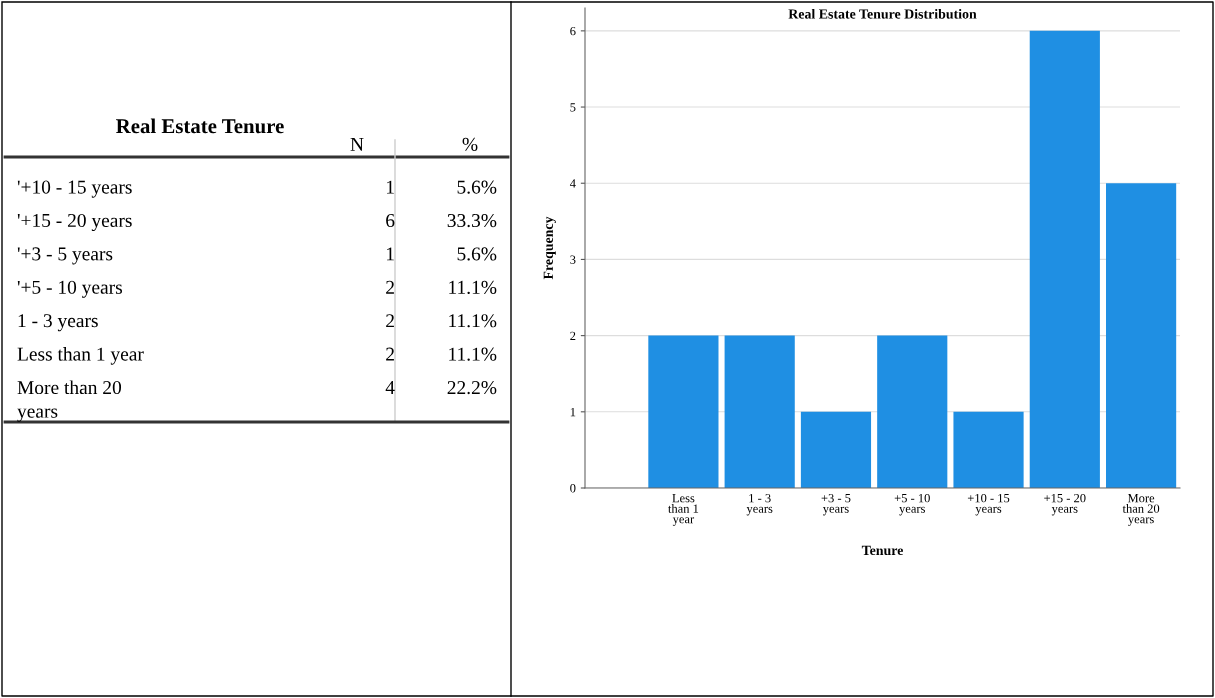 Image resolution: width=1215 pixels, height=698 pixels. I want to click on y-axis-title: Frequency, so click(549, 248).